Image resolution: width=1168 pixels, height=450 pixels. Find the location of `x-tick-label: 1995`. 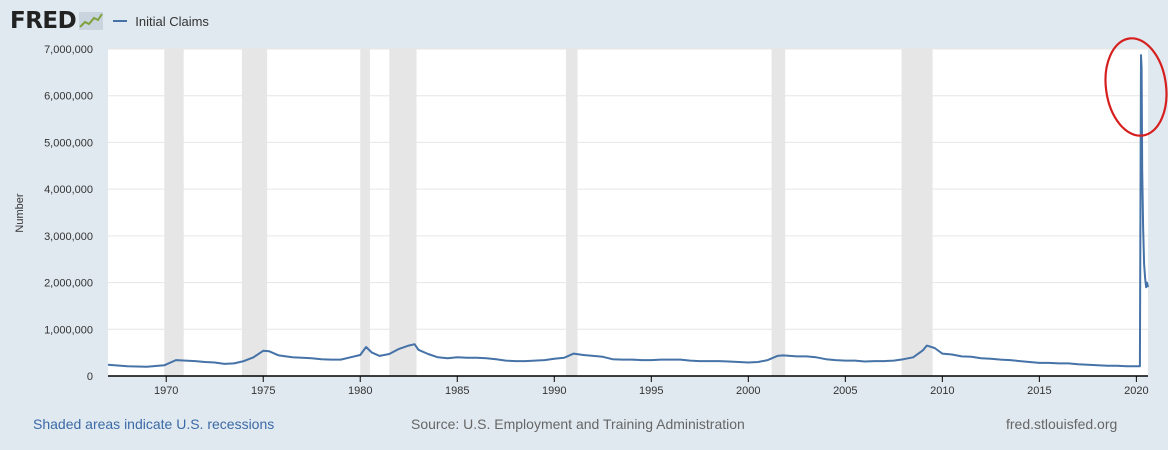

x-tick-label: 1995 is located at coordinates (651, 391).